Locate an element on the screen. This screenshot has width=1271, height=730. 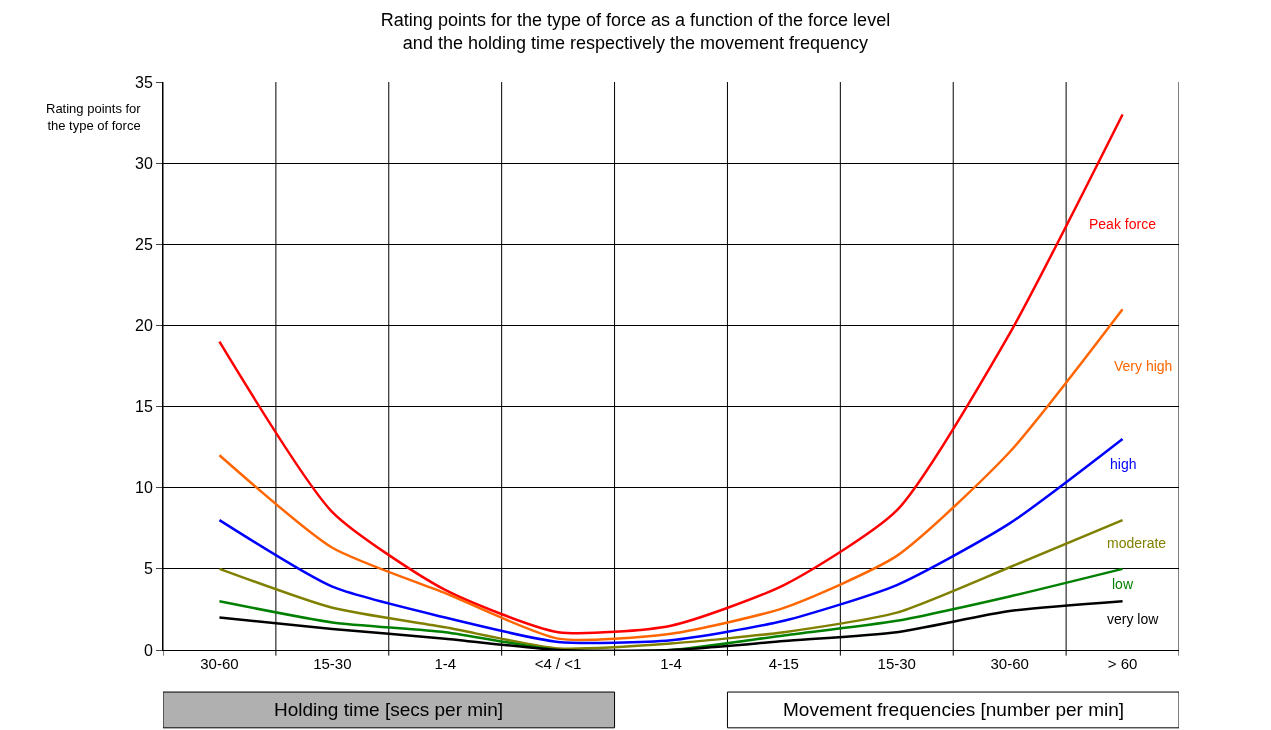
y-tick-label: 25 is located at coordinates (144, 244).